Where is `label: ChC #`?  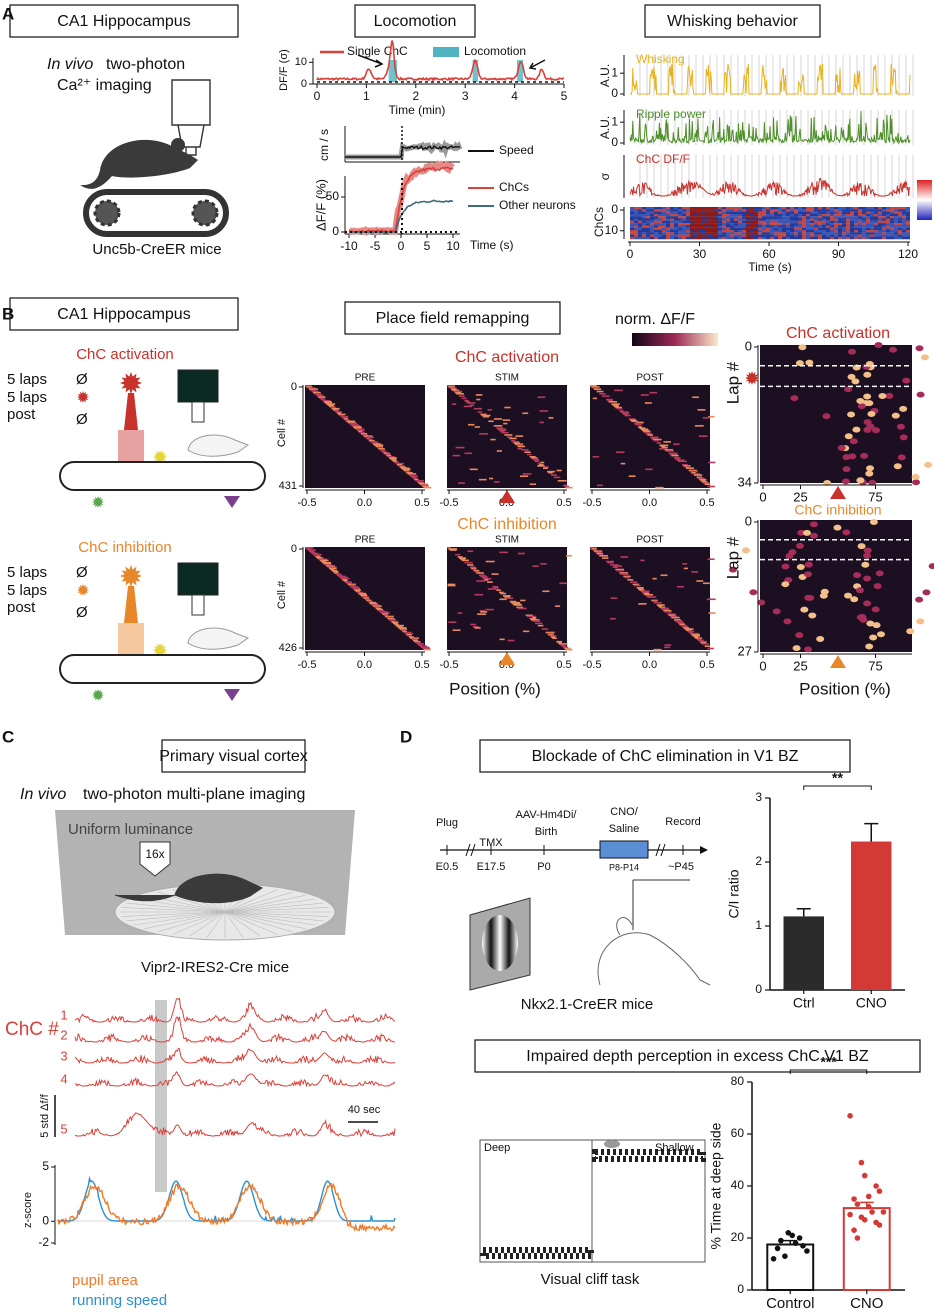 label: ChC # is located at coordinates (32, 1029).